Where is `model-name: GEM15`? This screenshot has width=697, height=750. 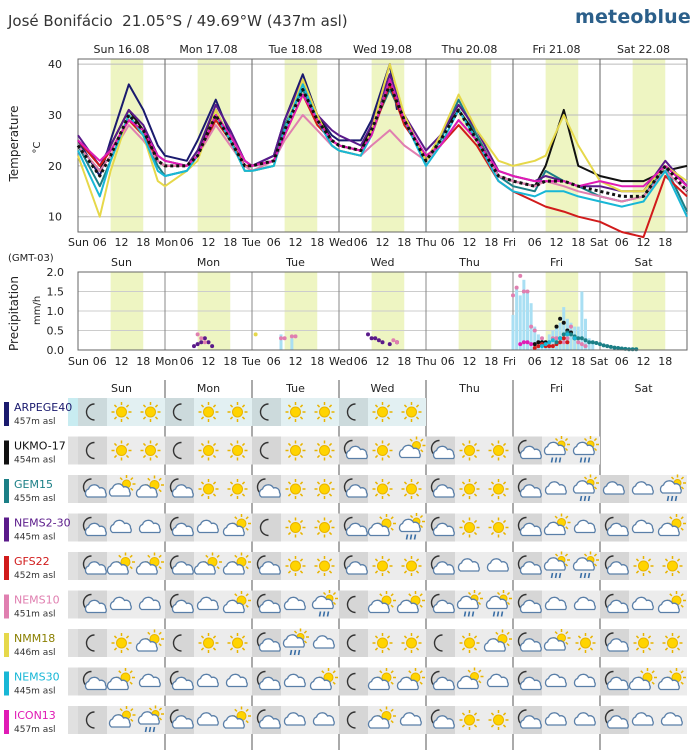 model-name: GEM15 is located at coordinates (33, 484).